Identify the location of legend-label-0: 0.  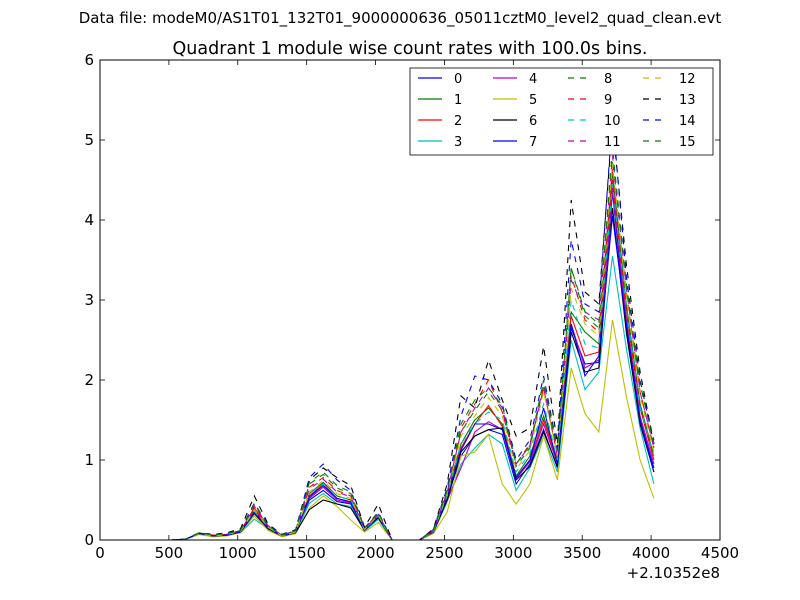
(458, 79).